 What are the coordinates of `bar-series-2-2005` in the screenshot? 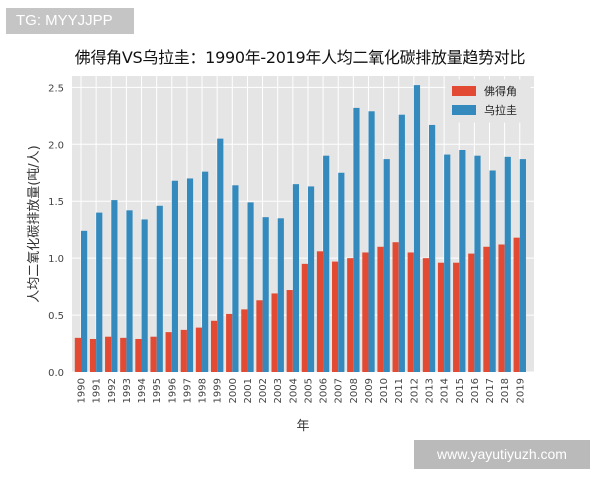 It's located at (311, 279).